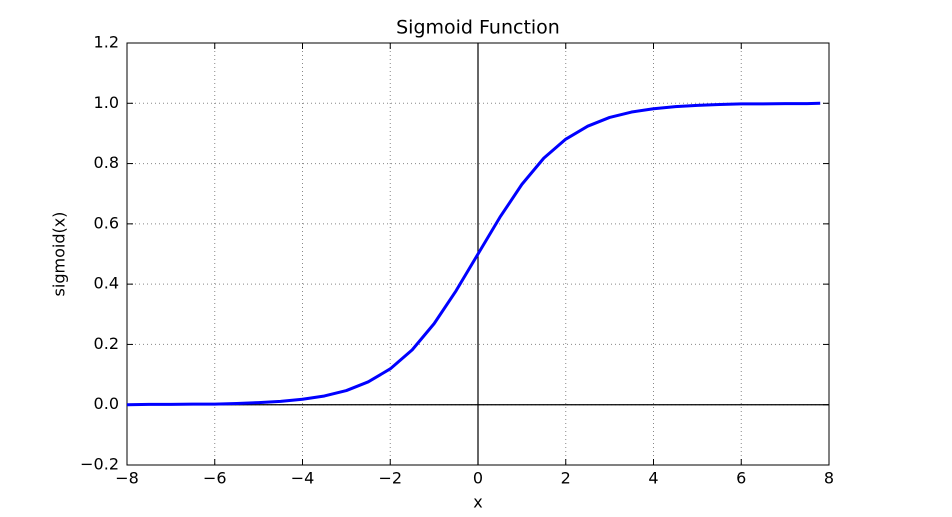  I want to click on y-tick-label: −0.2, so click(99, 464).